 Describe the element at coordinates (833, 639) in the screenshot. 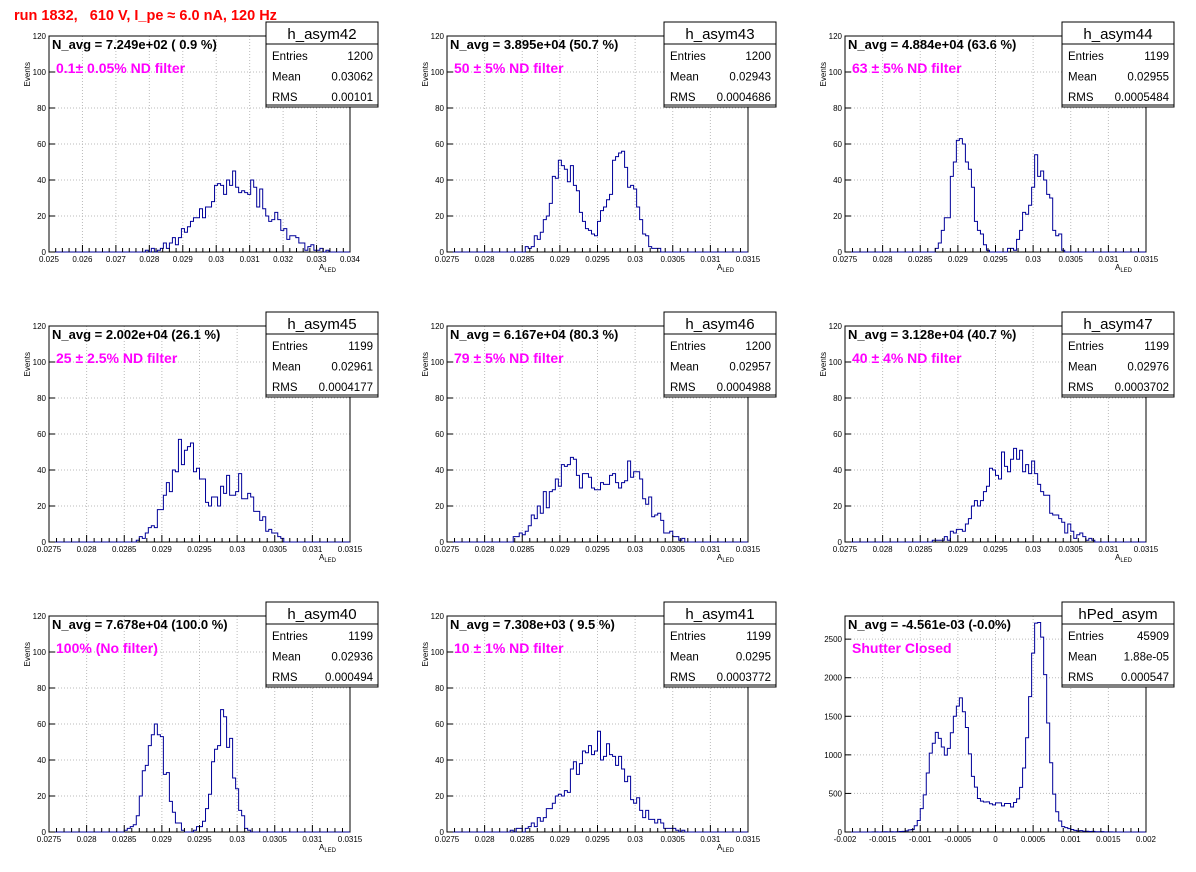

I see `y-tick-label: 2500` at that location.